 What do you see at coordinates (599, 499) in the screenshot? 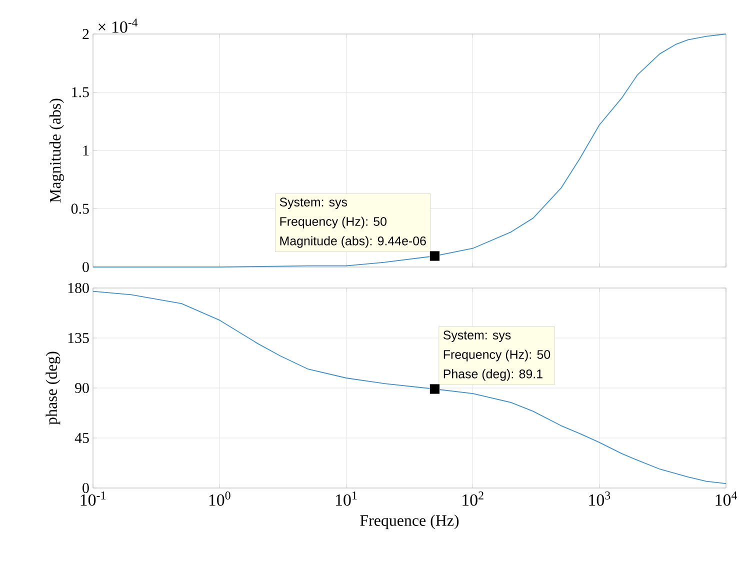
I see `x-tick-label: 10$^{3}$` at bounding box center [599, 499].